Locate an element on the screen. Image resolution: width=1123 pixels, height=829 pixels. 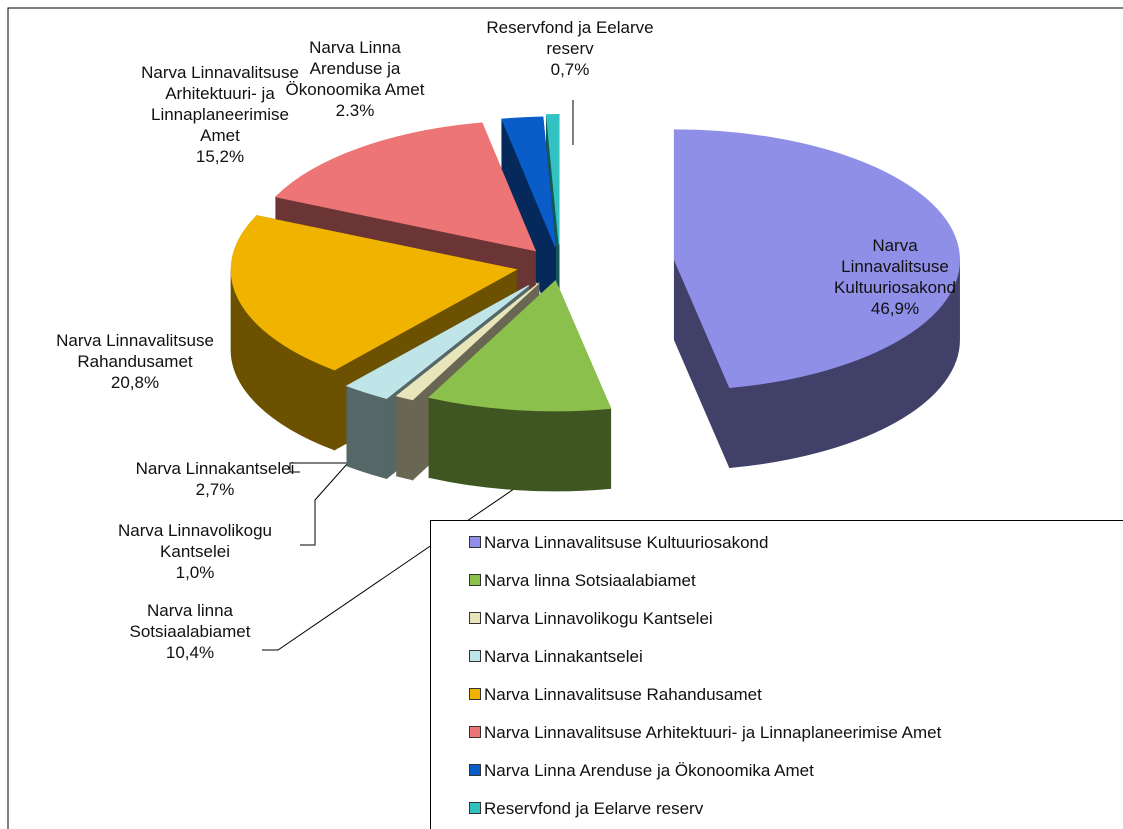
data-label-name: Narva Linnavalitsuse Rahandusamet is located at coordinates (135, 351).